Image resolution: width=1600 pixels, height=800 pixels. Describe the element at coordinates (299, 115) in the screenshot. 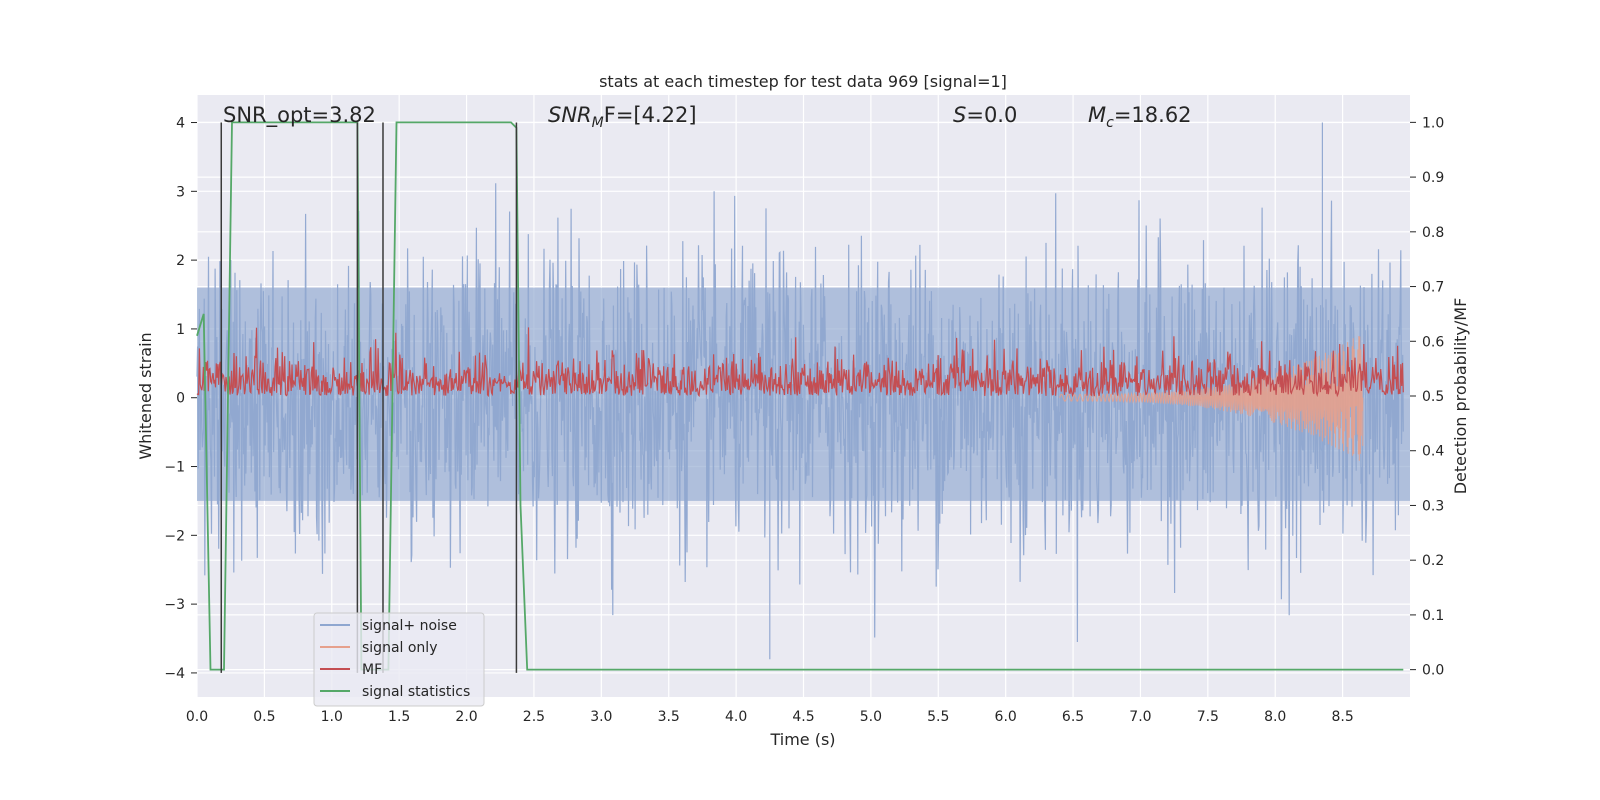

I see `annotation-snr-opt: SNR_opt=3.82` at that location.